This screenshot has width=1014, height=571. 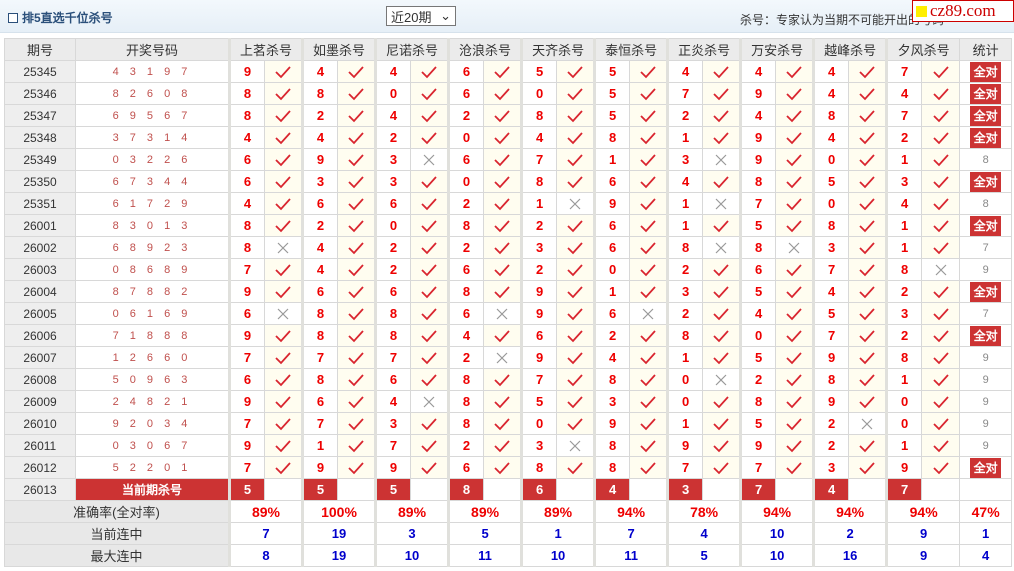 What do you see at coordinates (117, 533) in the screenshot?
I see `current-streak-row-label: 当前连中` at bounding box center [117, 533].